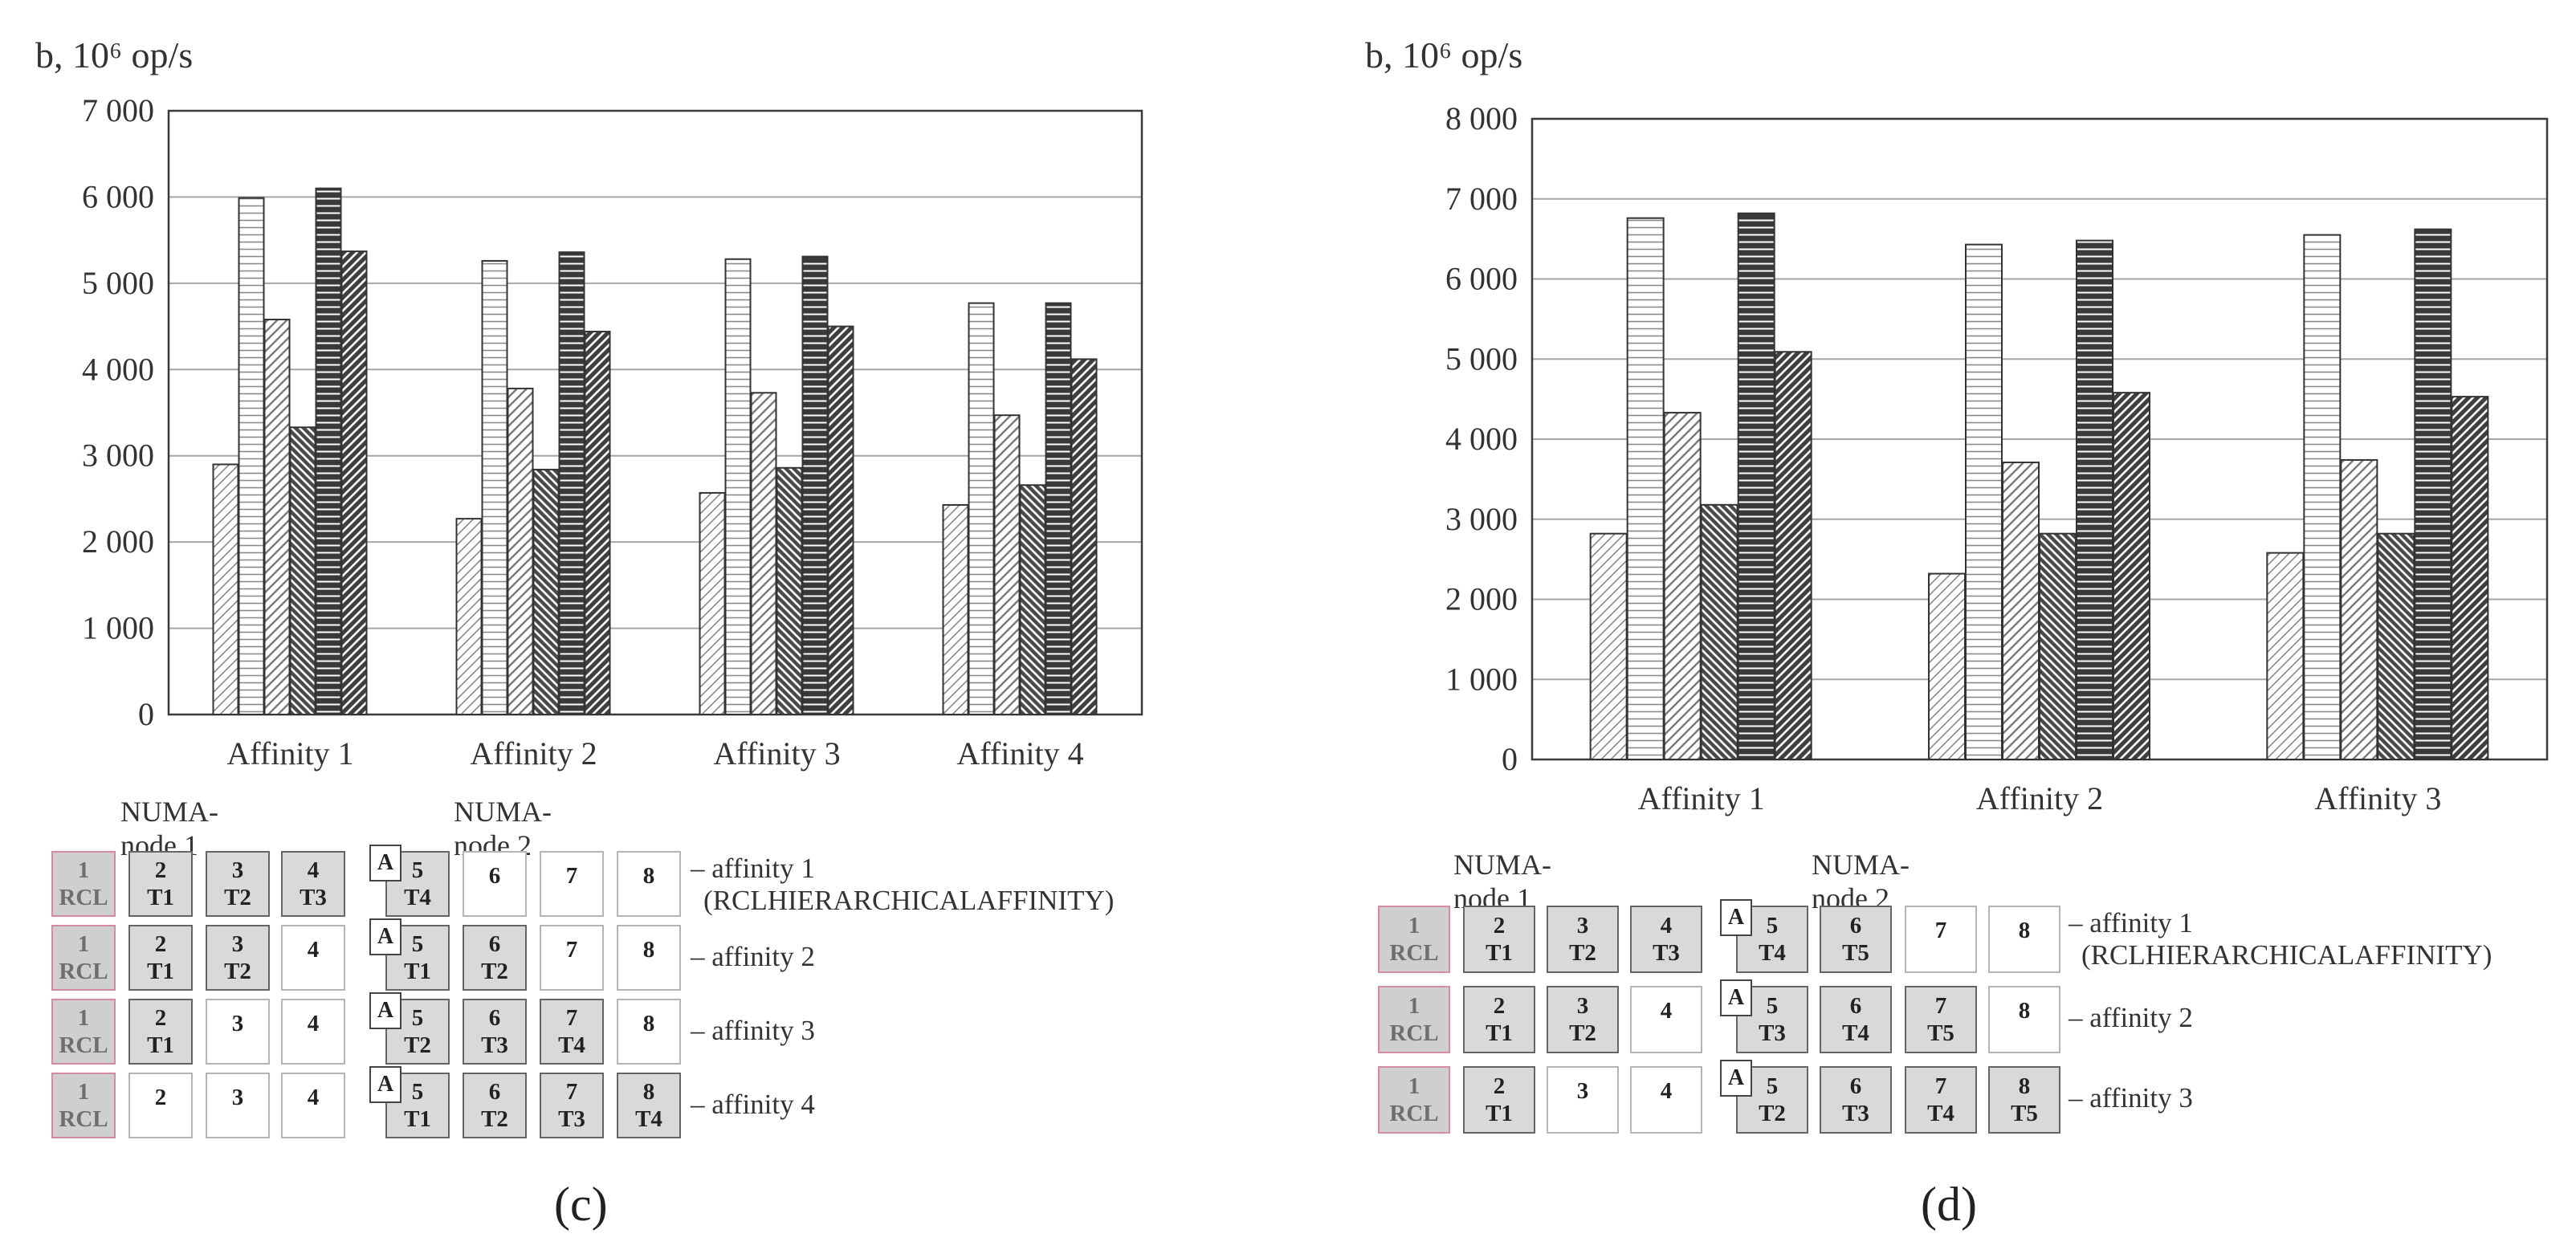 This screenshot has height=1254, width=2576. What do you see at coordinates (753, 1030) in the screenshot?
I see `affinity-row-name: – affinity 3` at bounding box center [753, 1030].